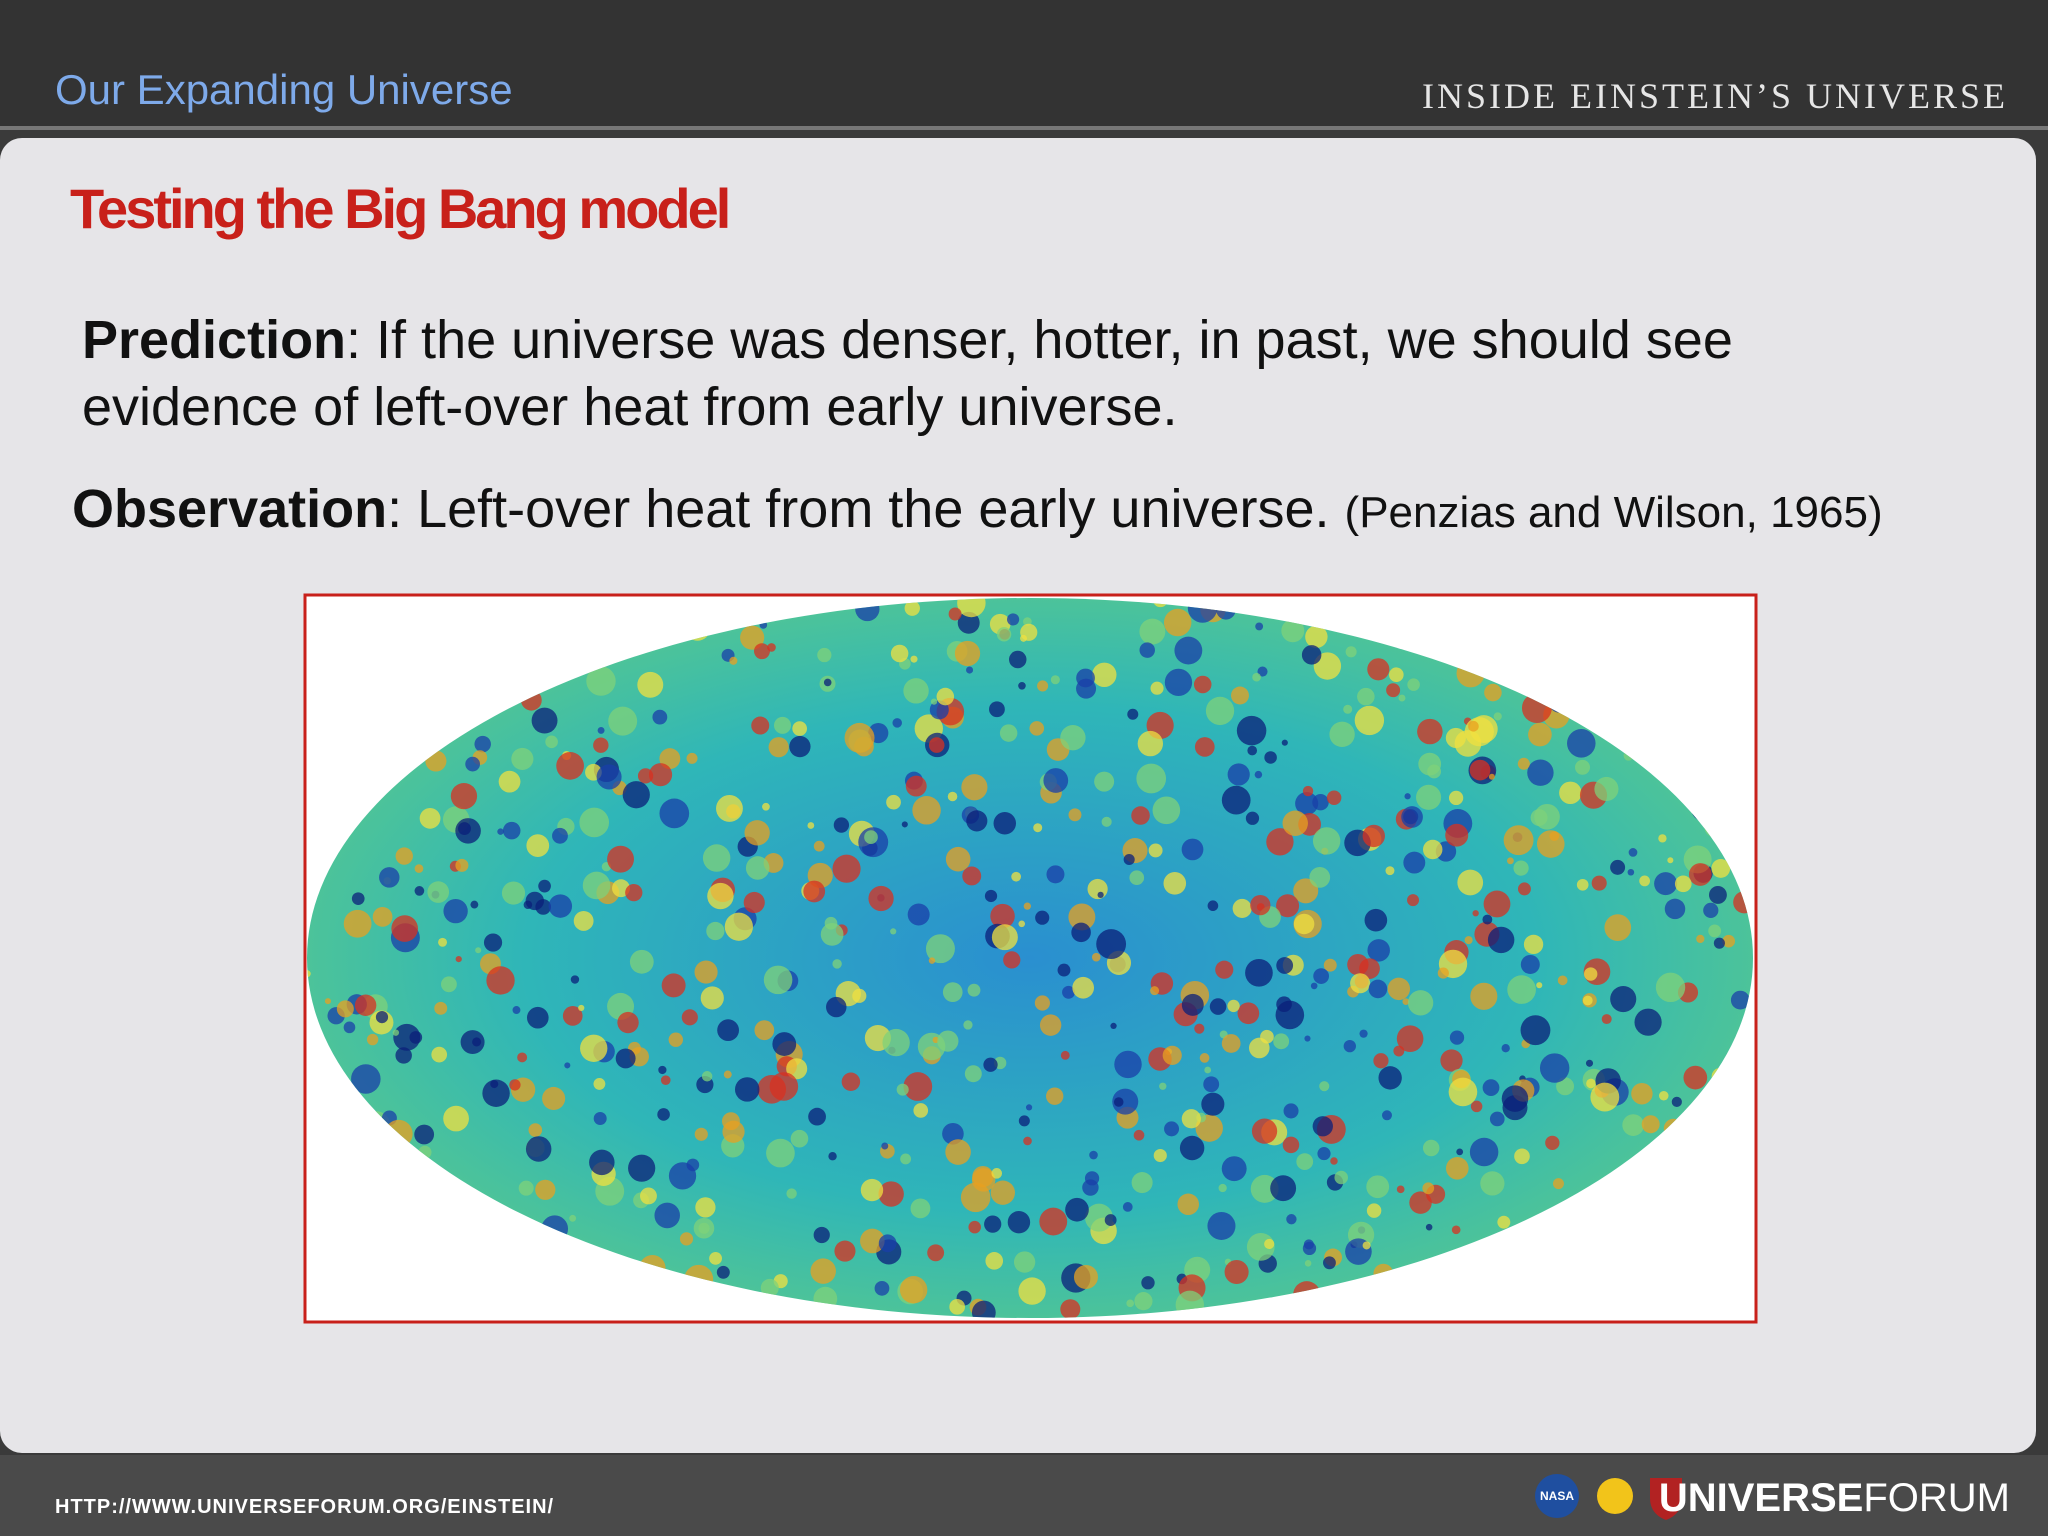 The width and height of the screenshot is (2048, 1536). What do you see at coordinates (214, 340) in the screenshot?
I see `prediction-label: Prediction` at bounding box center [214, 340].